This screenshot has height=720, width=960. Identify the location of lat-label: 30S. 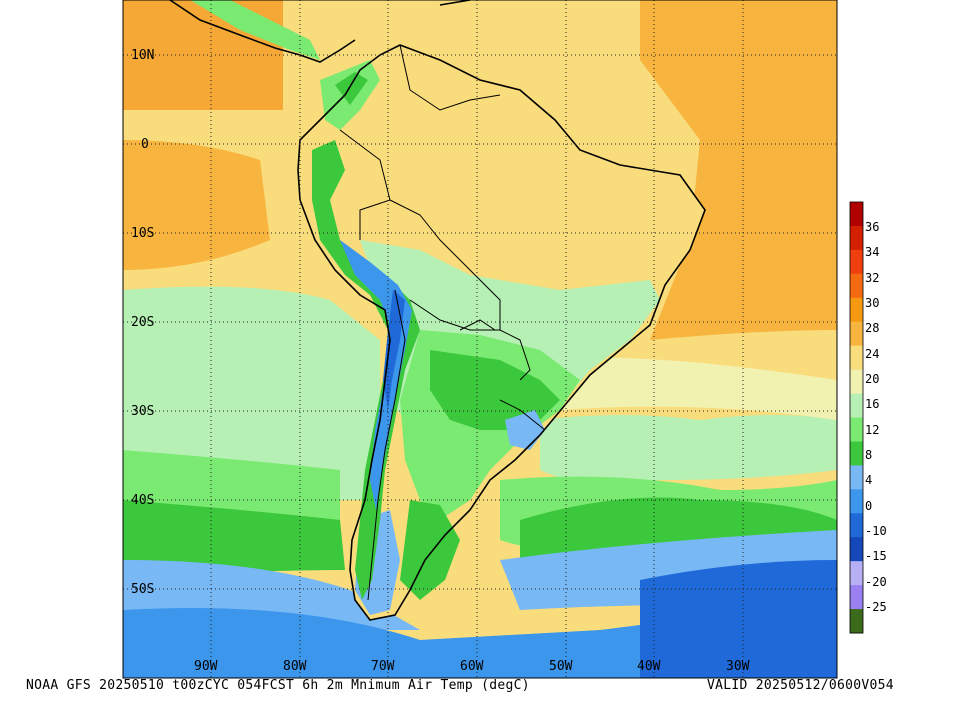
(142, 411).